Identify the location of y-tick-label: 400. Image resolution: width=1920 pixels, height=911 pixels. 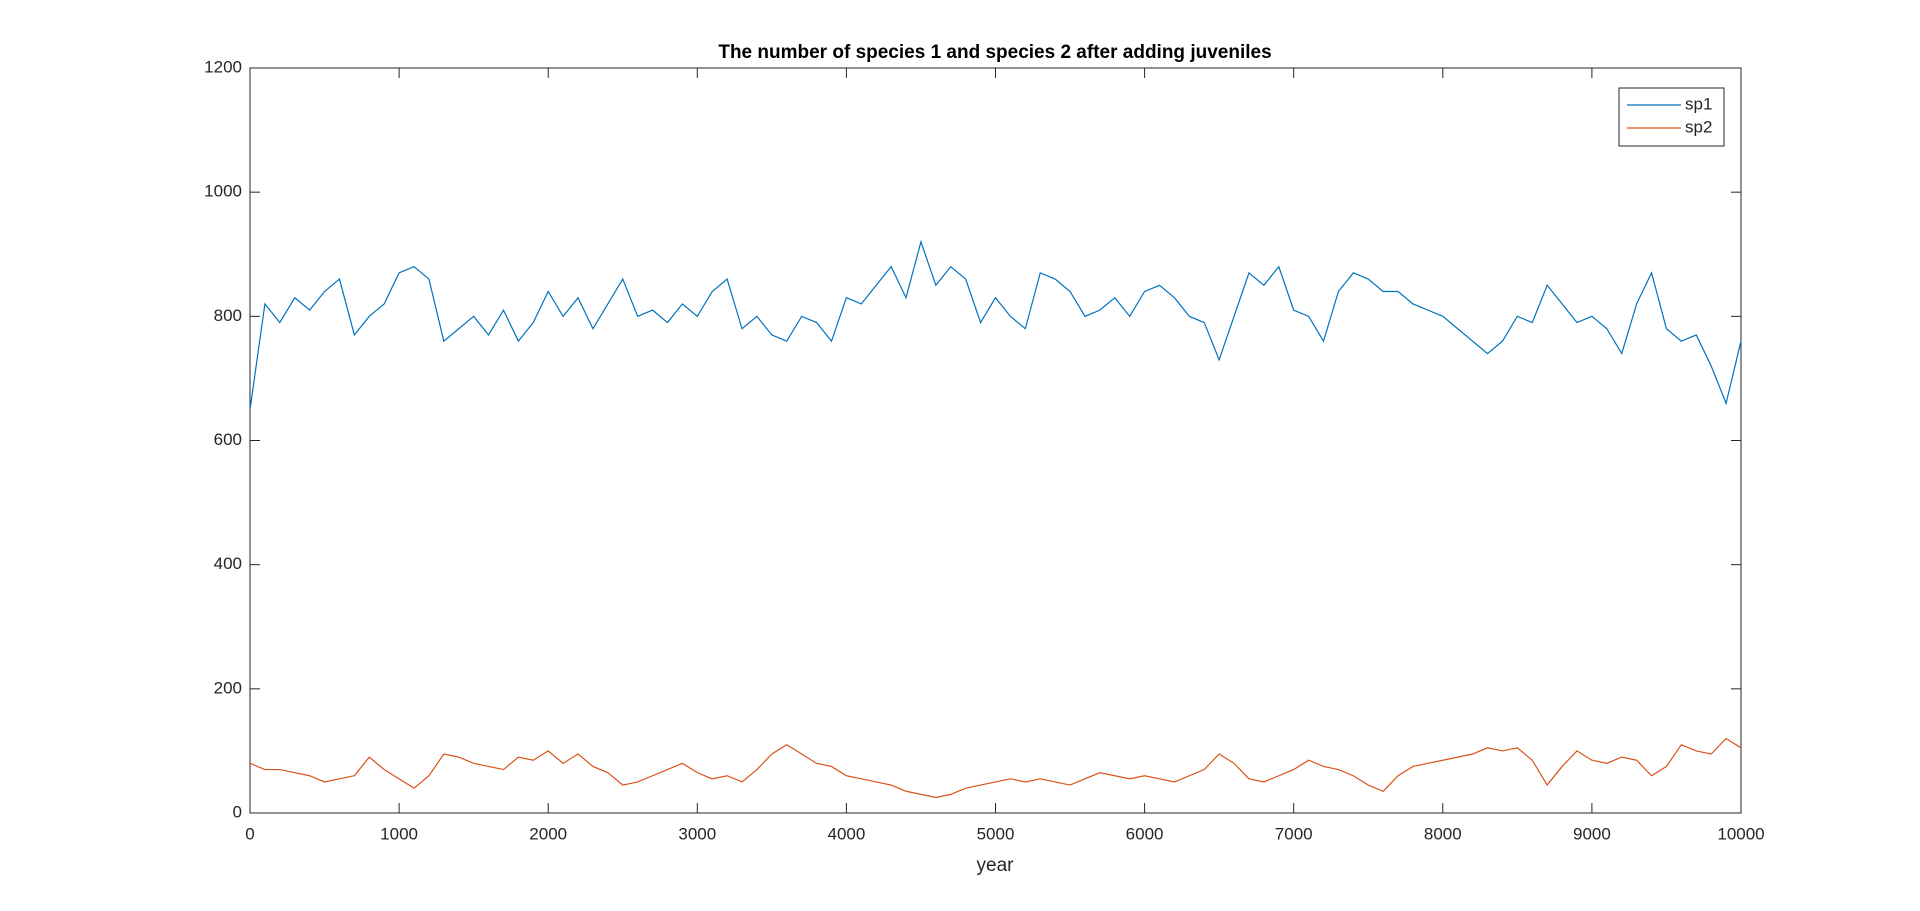
(228, 563).